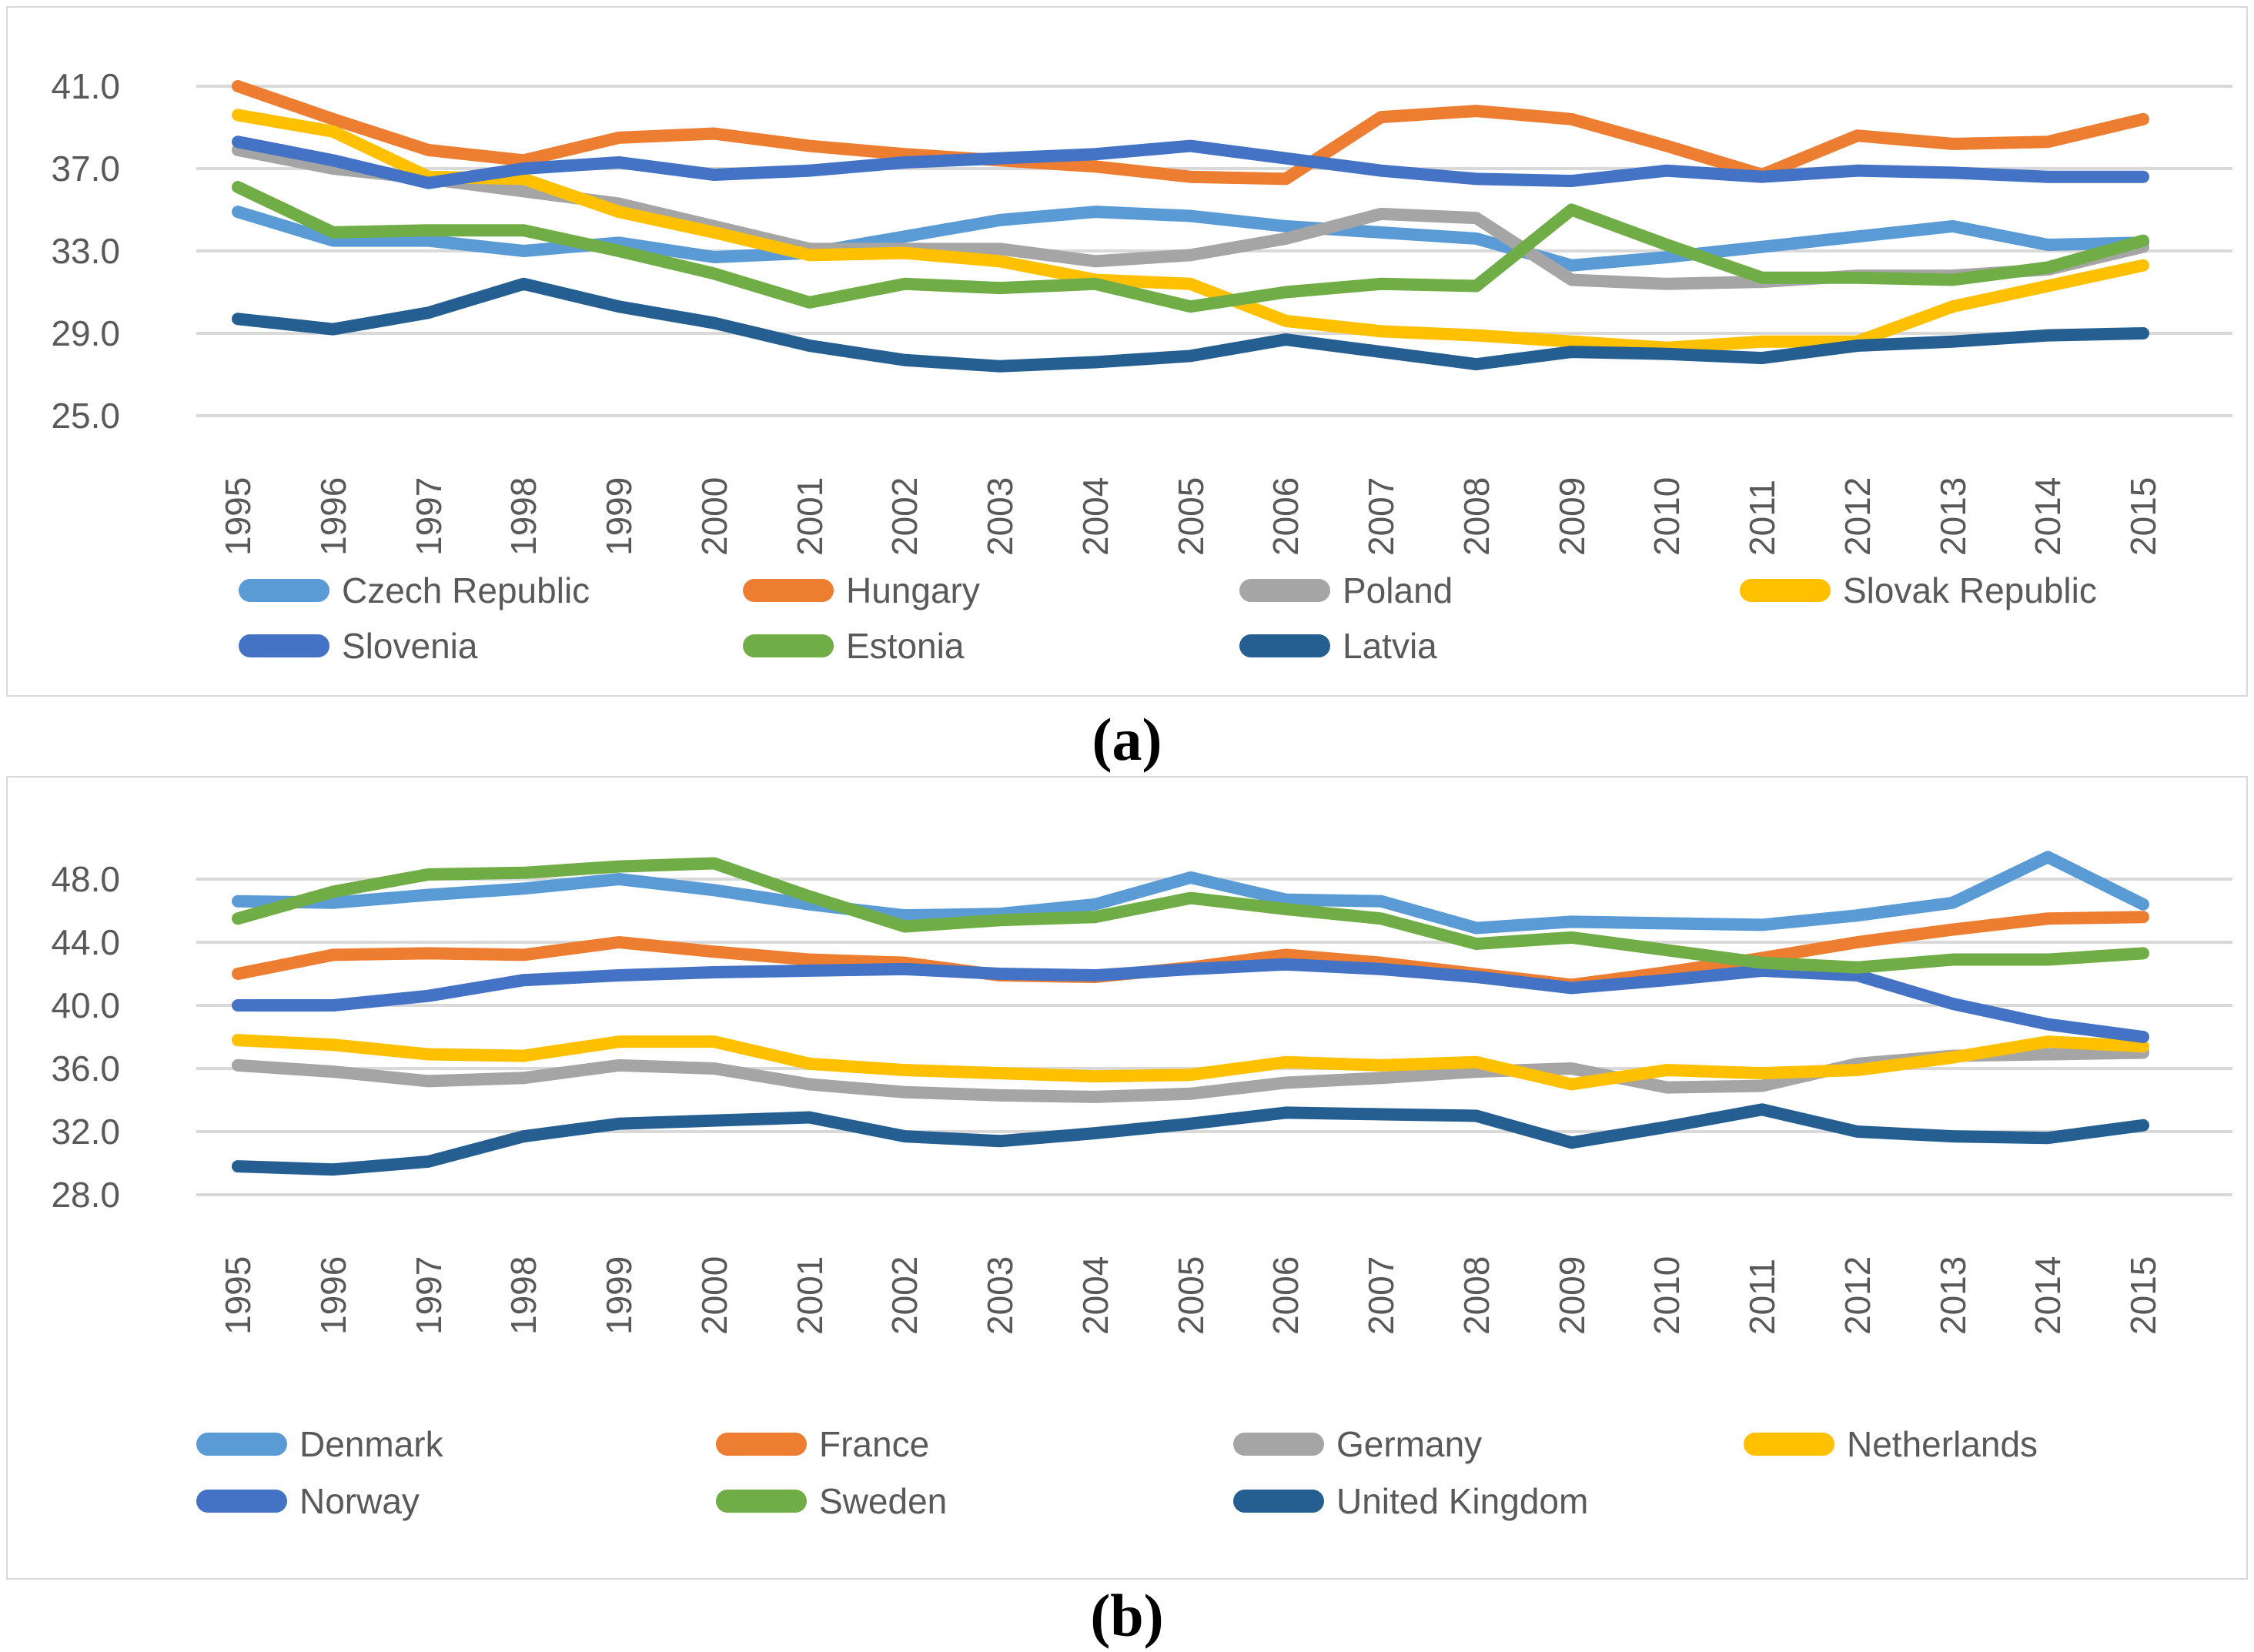 This screenshot has height=1652, width=2254. I want to click on line-denmark, so click(1190, 893).